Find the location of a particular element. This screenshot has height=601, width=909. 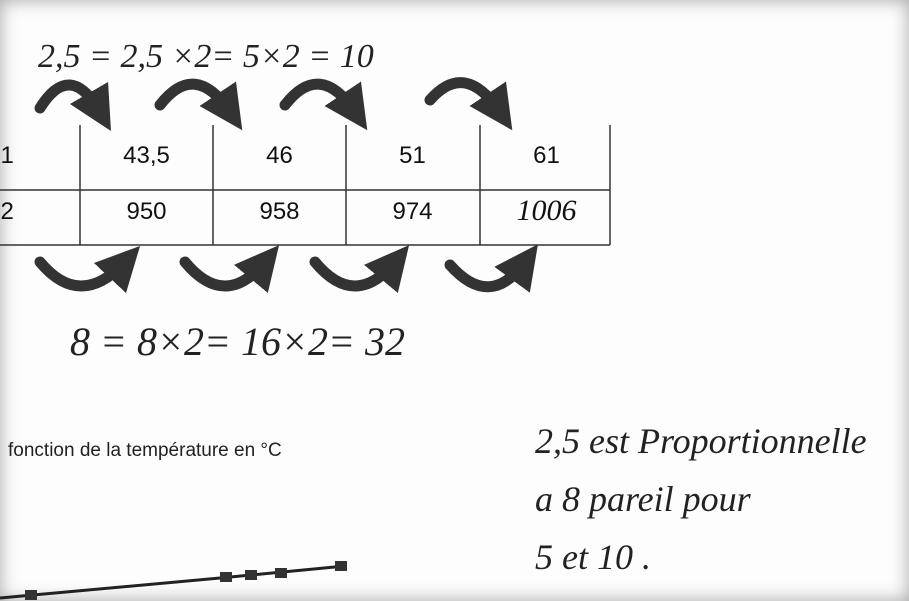

note-line: 2,5 est Proportionnelle is located at coordinates (701, 441).